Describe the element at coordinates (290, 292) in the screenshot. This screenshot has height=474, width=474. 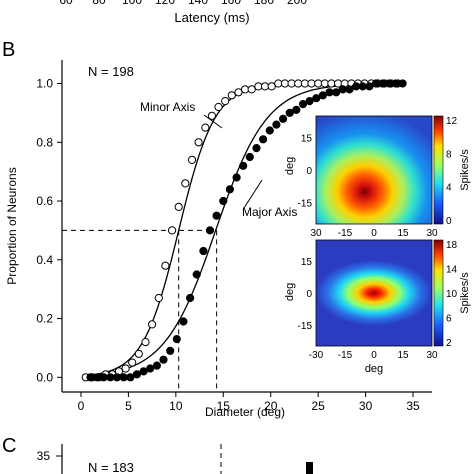
I see `inset-bottom-y-label: deg` at that location.